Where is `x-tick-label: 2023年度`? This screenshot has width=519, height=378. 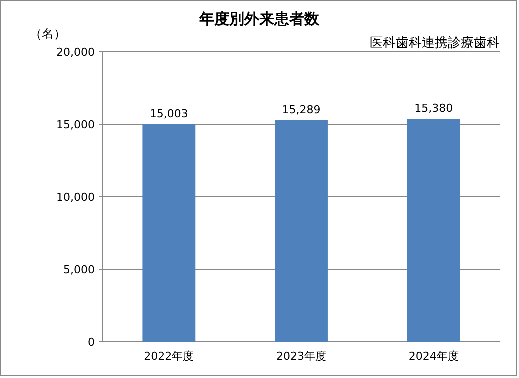
x-tick-label: 2023年度 is located at coordinates (301, 356).